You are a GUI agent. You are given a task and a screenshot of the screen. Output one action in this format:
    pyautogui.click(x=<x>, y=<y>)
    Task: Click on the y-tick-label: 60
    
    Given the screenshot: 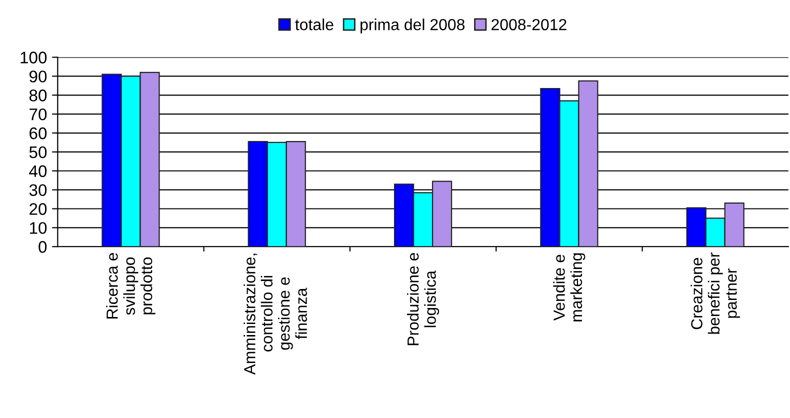 What is the action you would take?
    pyautogui.click(x=38, y=133)
    